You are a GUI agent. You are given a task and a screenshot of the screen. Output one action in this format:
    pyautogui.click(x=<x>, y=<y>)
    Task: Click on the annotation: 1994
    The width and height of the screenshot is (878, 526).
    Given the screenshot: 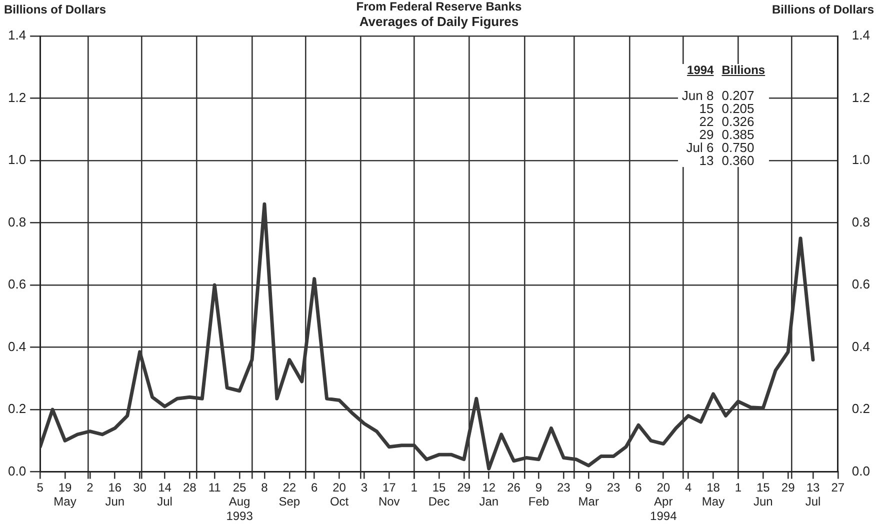 What is the action you would take?
    pyautogui.click(x=700, y=71)
    